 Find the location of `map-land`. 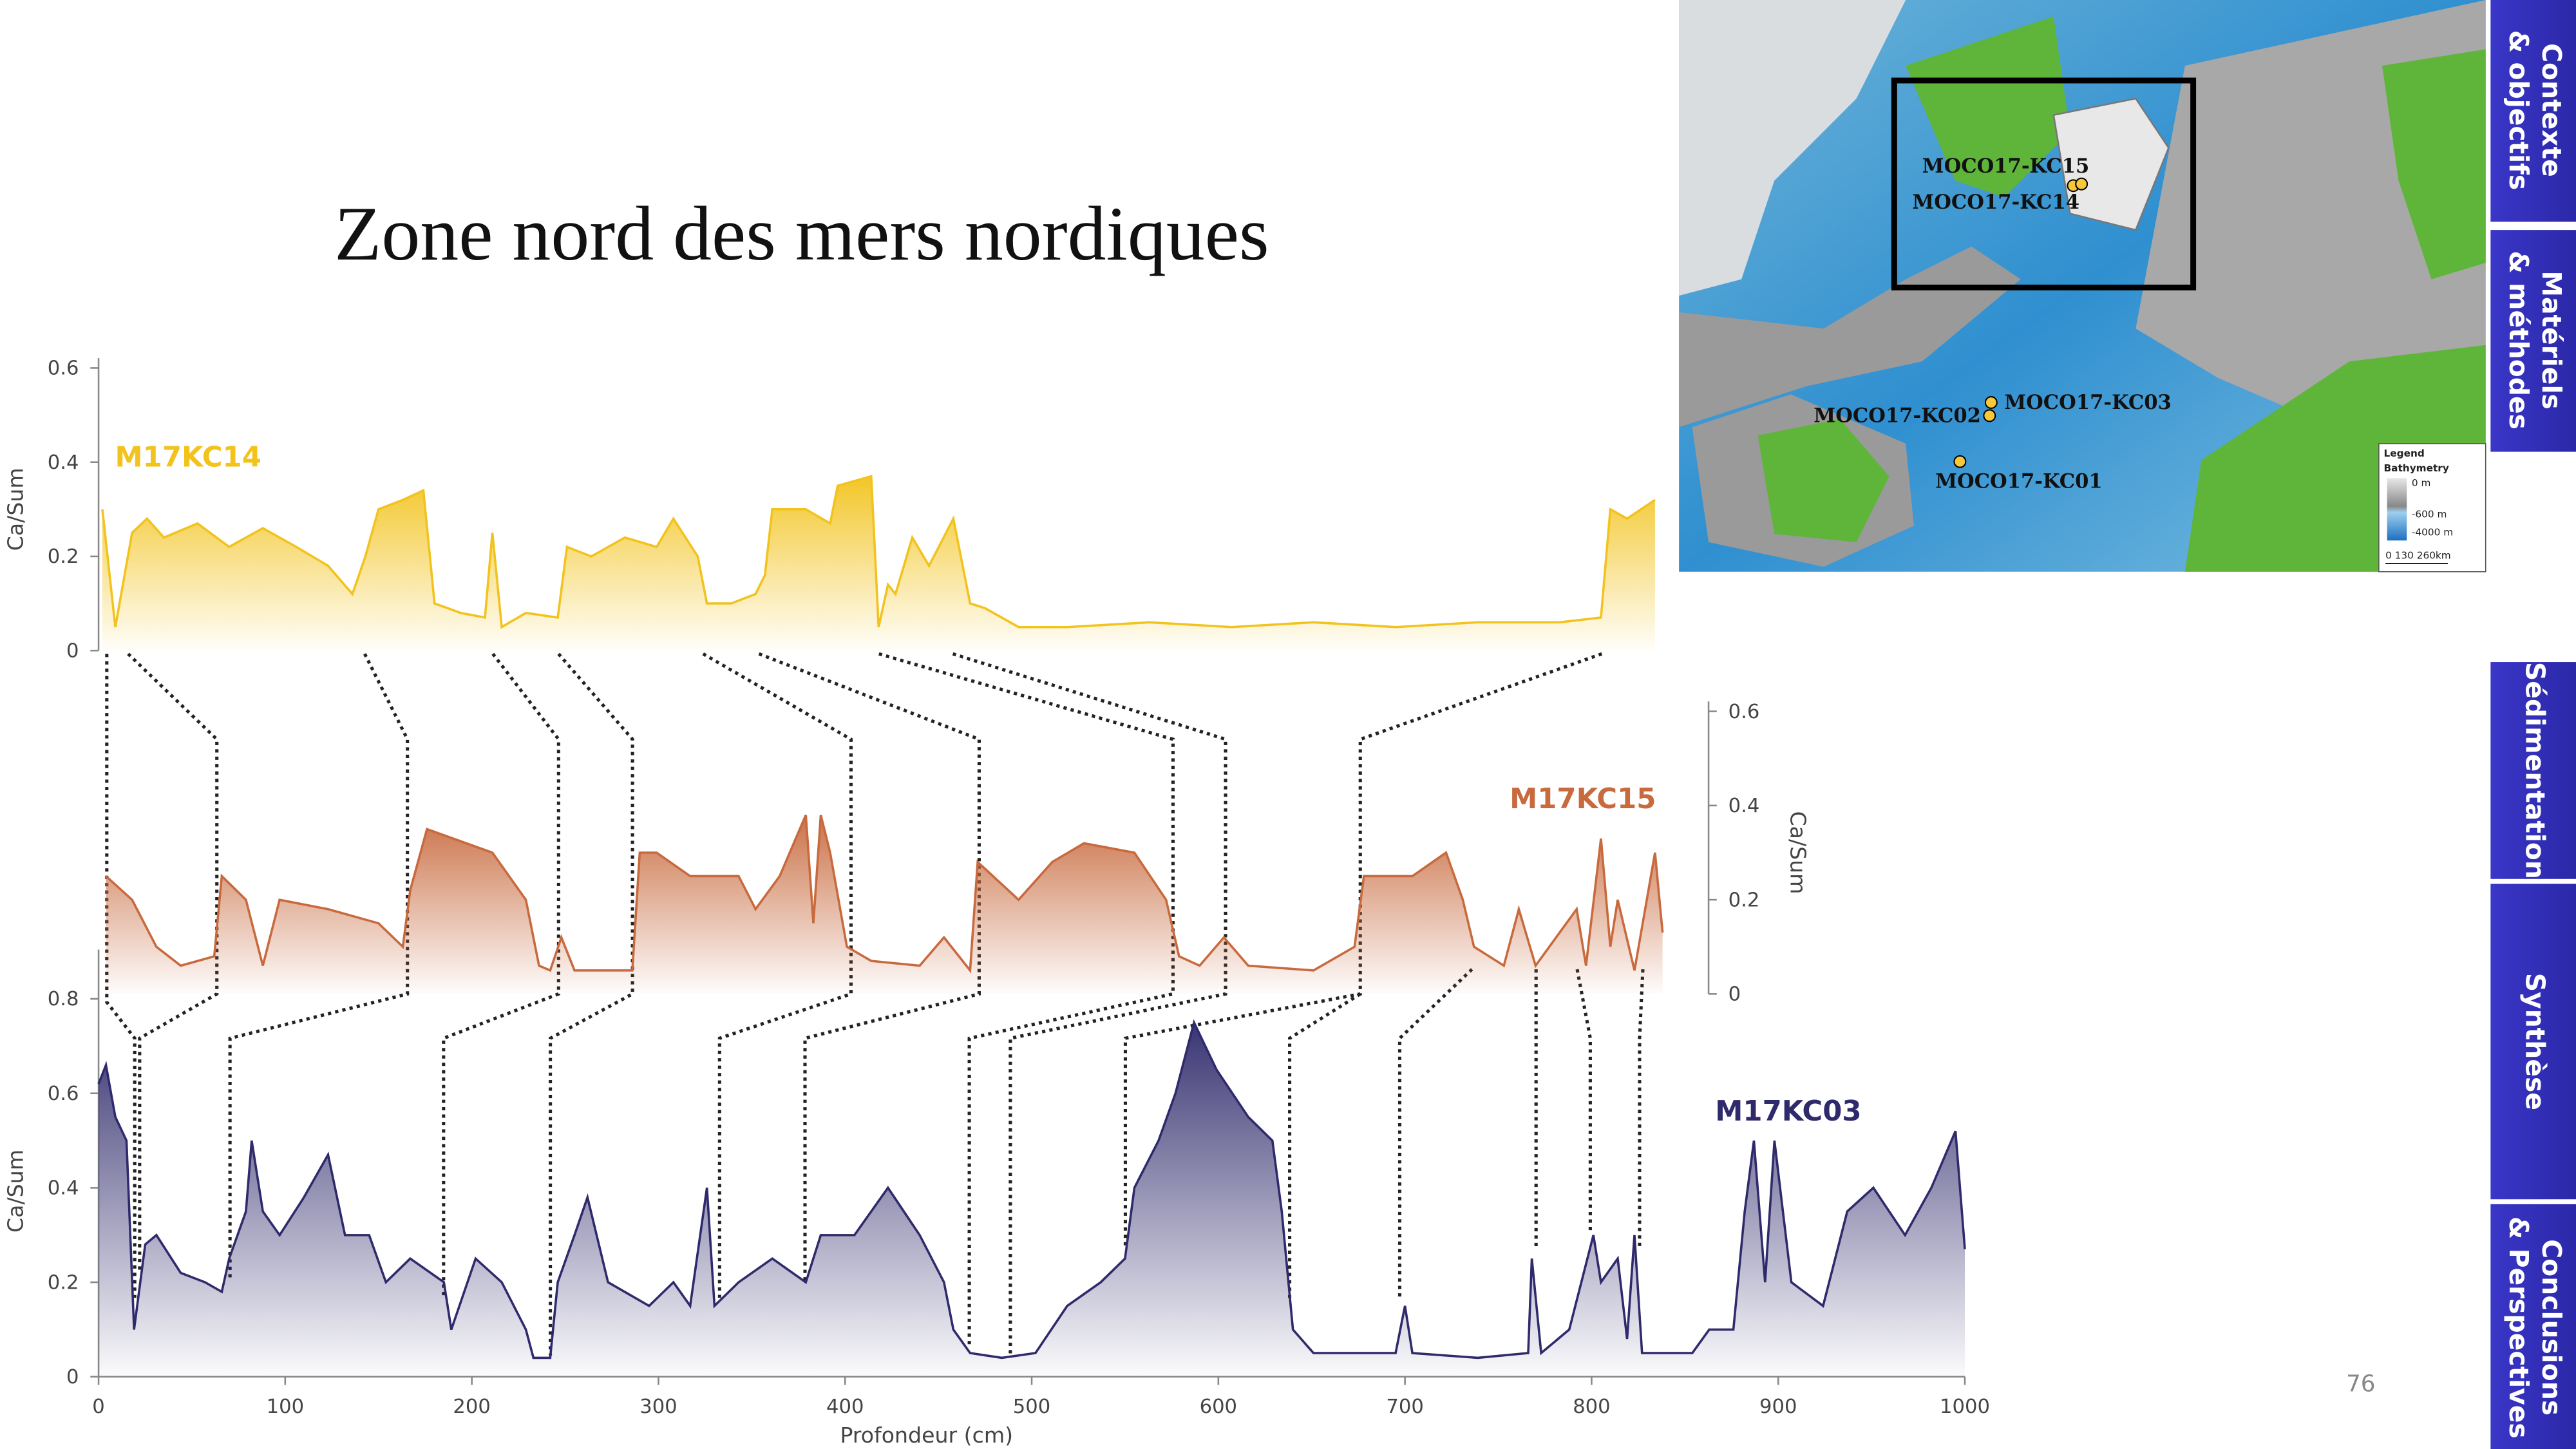

map-land is located at coordinates (1793, 148).